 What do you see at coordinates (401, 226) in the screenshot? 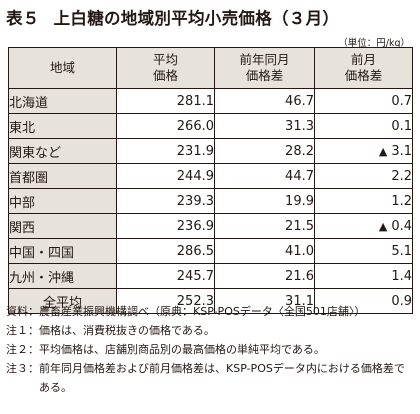
I see `mom-value: 0.4` at bounding box center [401, 226].